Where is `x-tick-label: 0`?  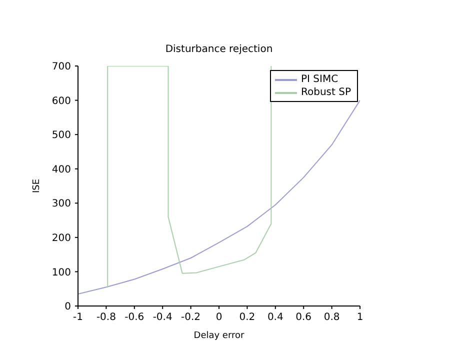
x-tick-label: 0 is located at coordinates (219, 318).